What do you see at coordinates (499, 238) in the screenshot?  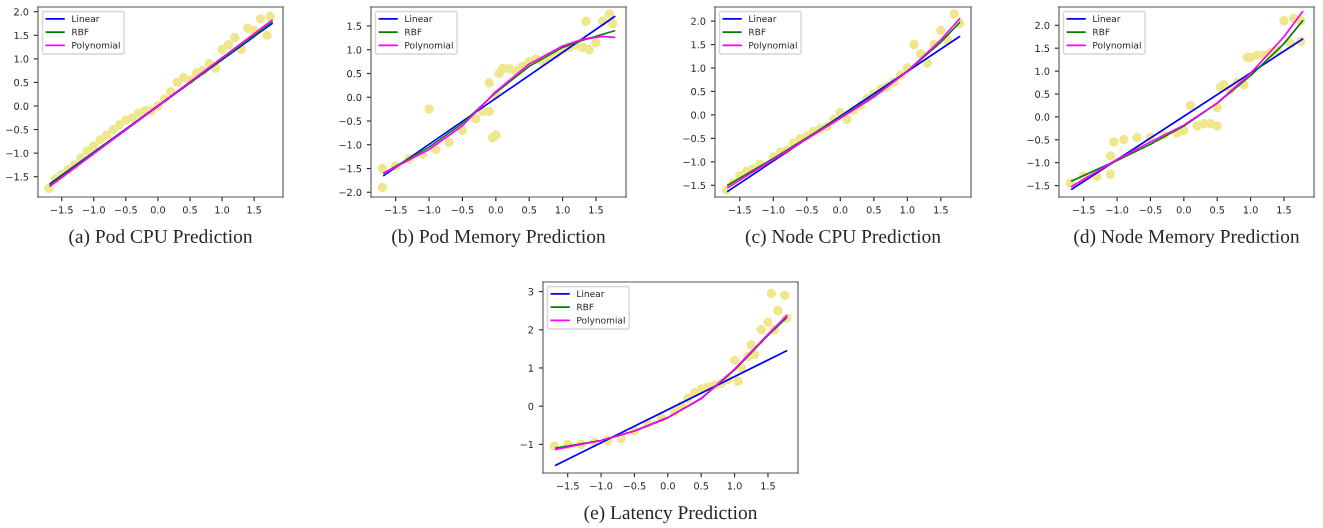 I see `text: (b) Pod Memory Prediction` at bounding box center [499, 238].